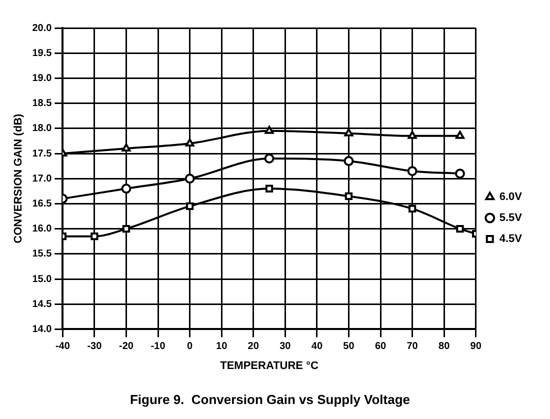 This screenshot has height=419, width=550. I want to click on x-tick-label: 0, so click(190, 346).